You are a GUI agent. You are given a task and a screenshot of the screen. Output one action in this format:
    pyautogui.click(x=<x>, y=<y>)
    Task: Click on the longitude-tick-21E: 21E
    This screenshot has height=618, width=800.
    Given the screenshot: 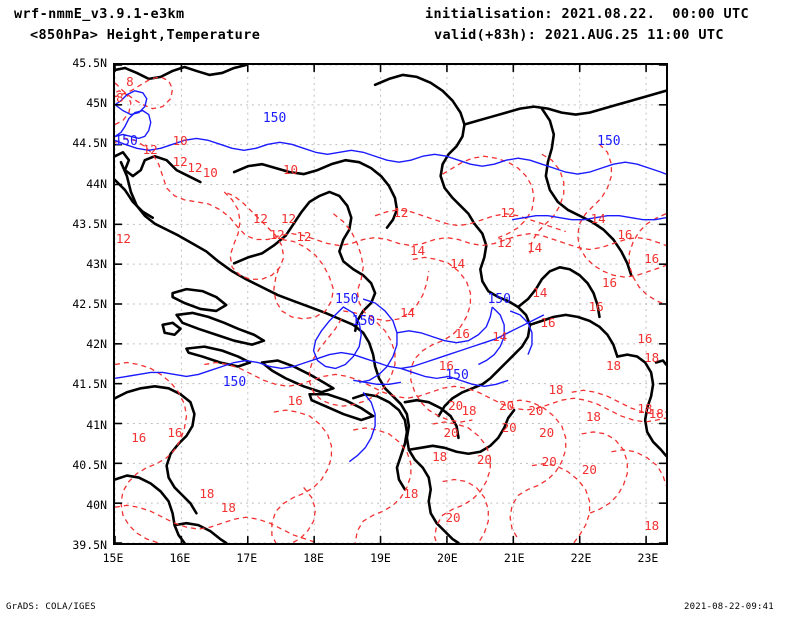 What is the action you would take?
    pyautogui.click(x=514, y=558)
    